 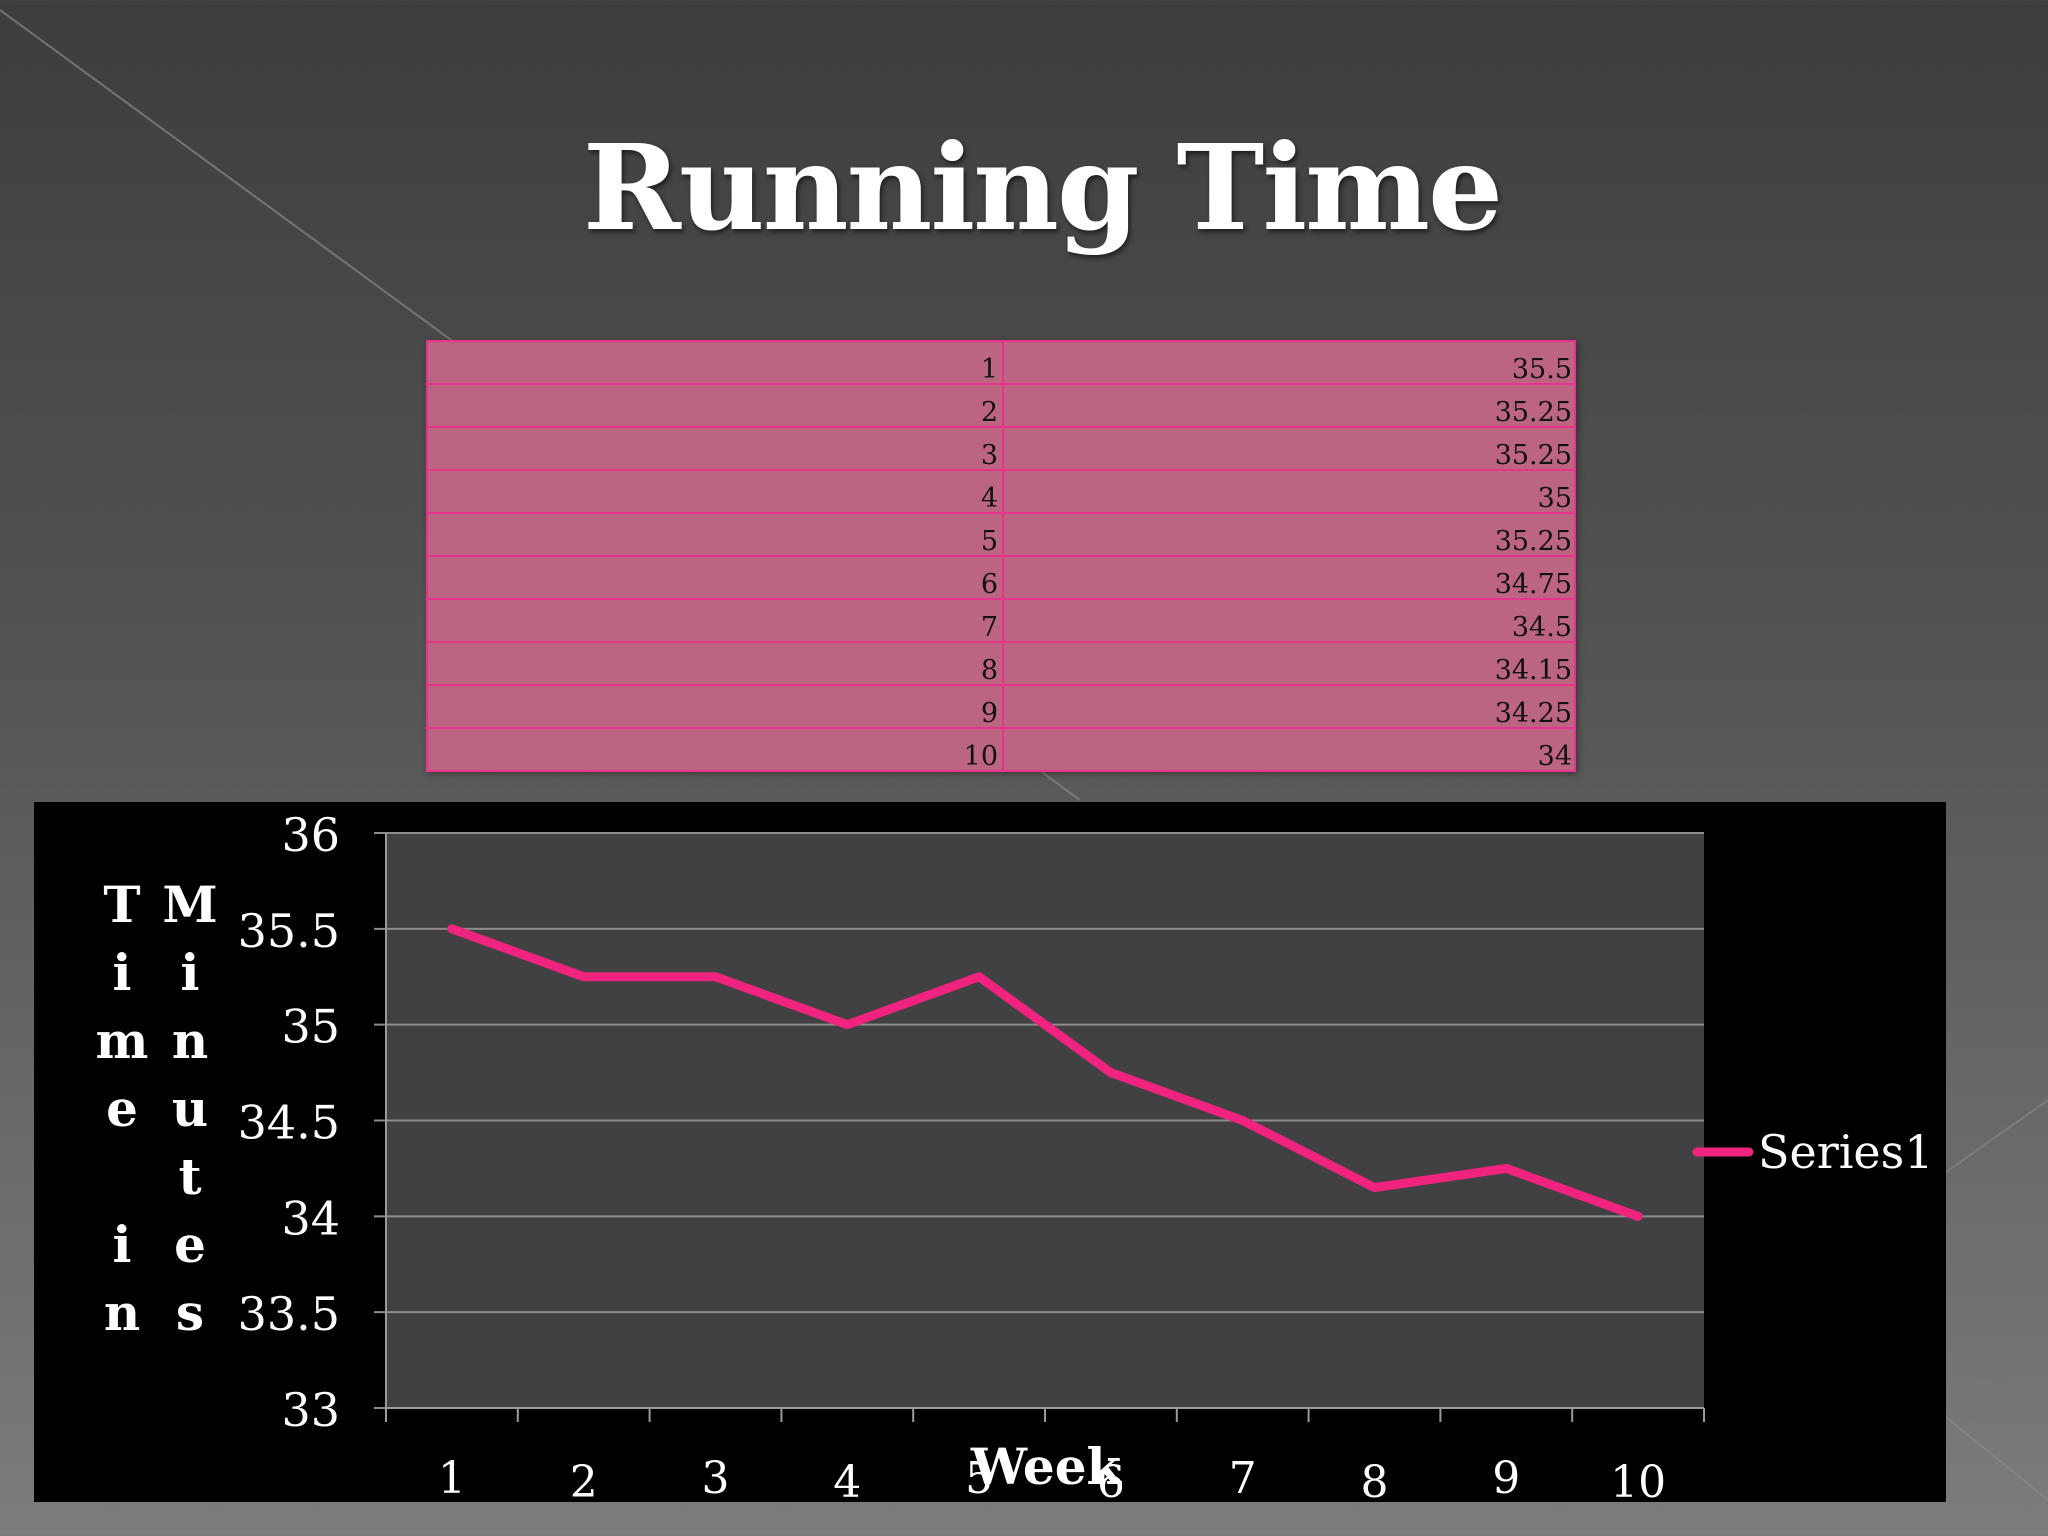 I want to click on y-tick-label: 35.5, so click(x=289, y=931).